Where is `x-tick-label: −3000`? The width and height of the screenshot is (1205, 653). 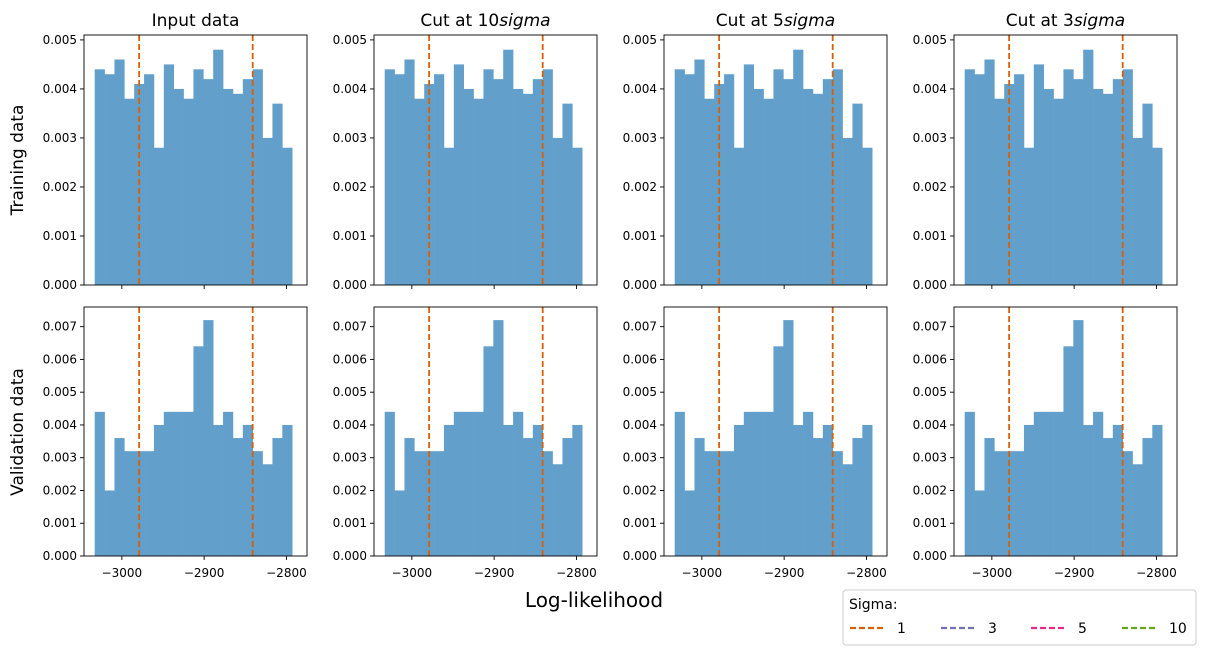 x-tick-label: −3000 is located at coordinates (412, 573).